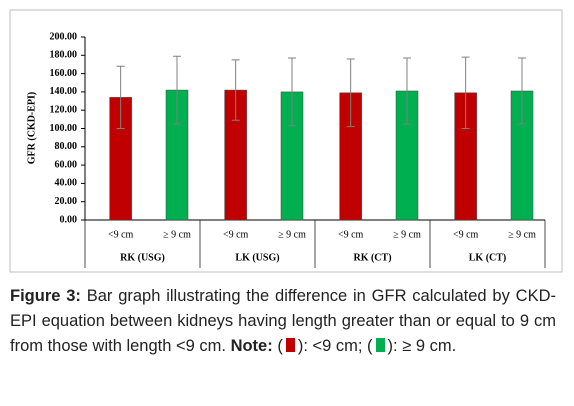 Image resolution: width=574 pixels, height=406 pixels. Describe the element at coordinates (31, 128) in the screenshot. I see `y-axis-label: GFR (CKD-EPI)` at that location.